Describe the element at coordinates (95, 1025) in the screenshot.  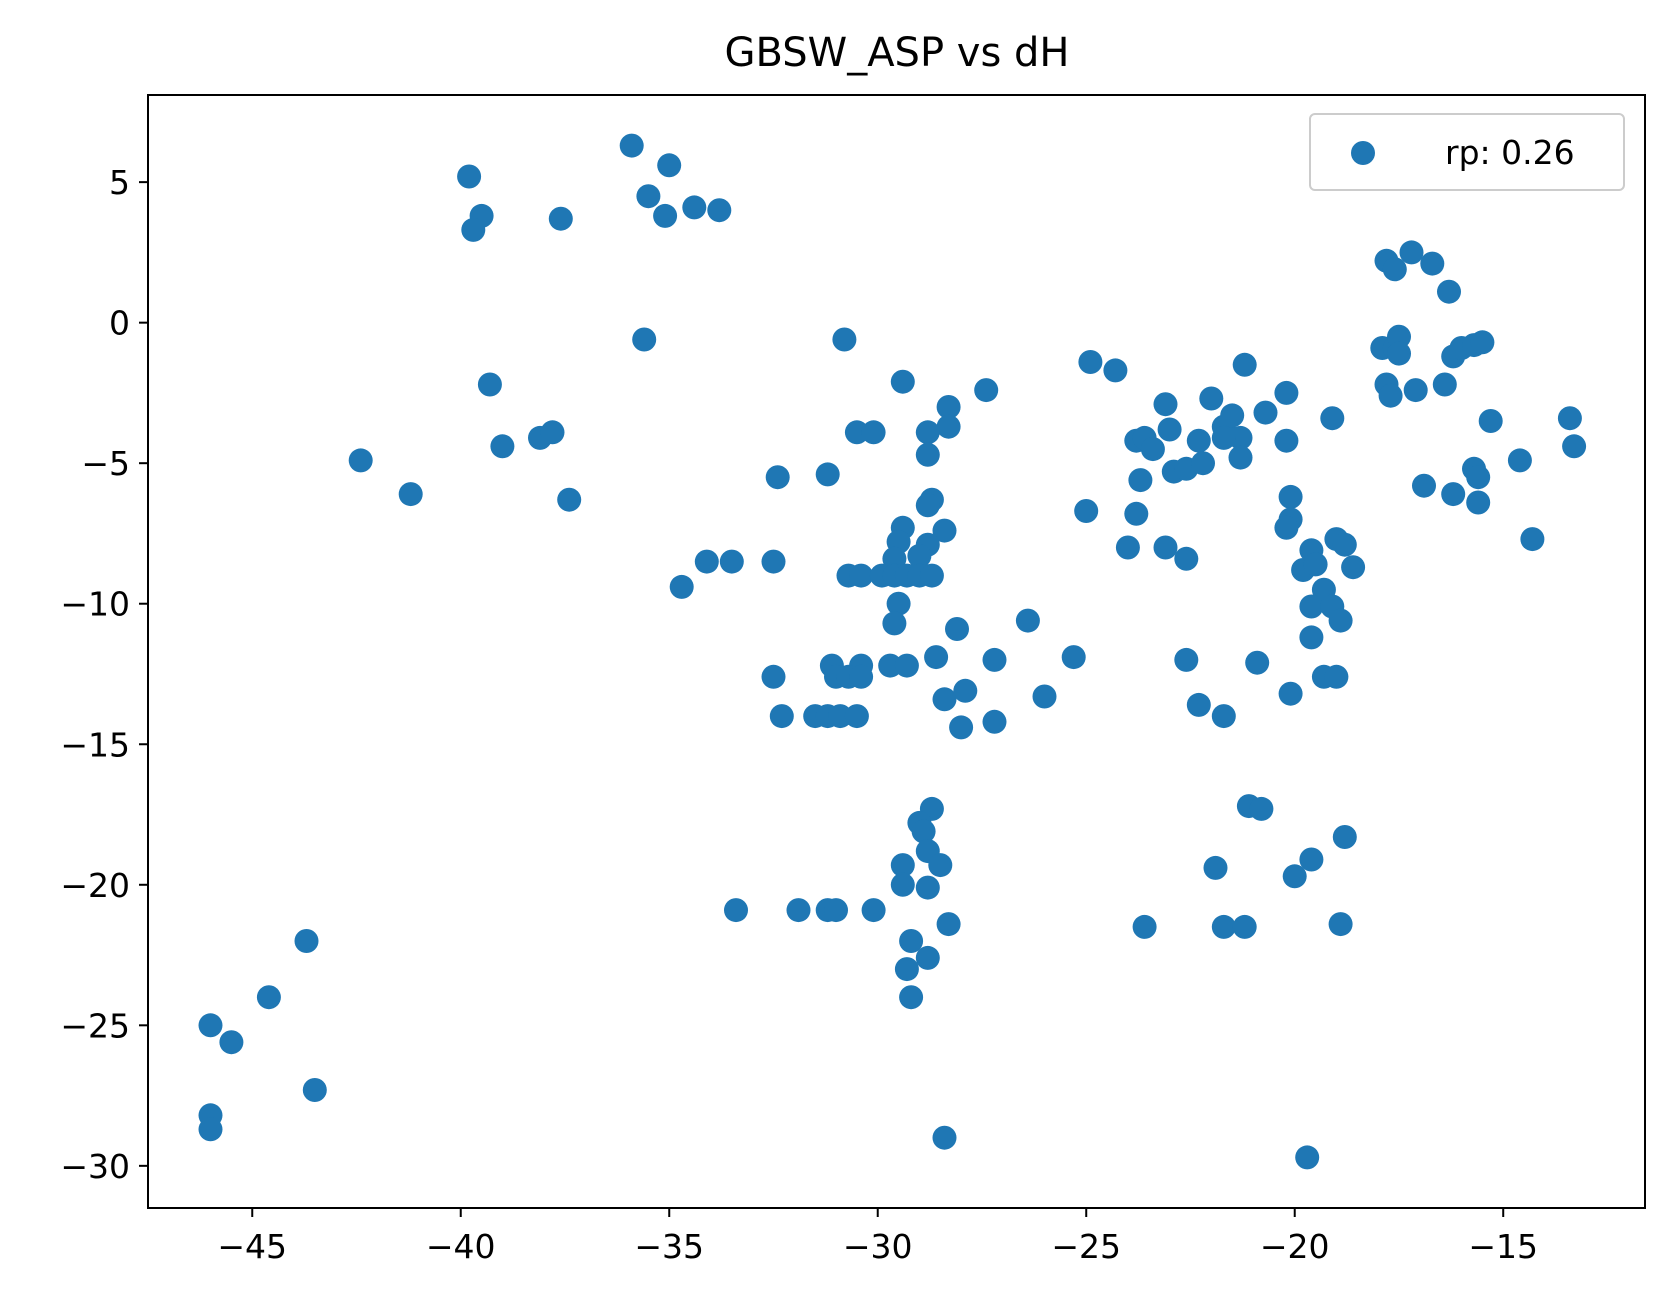
I see `y-tick-label: −25` at that location.